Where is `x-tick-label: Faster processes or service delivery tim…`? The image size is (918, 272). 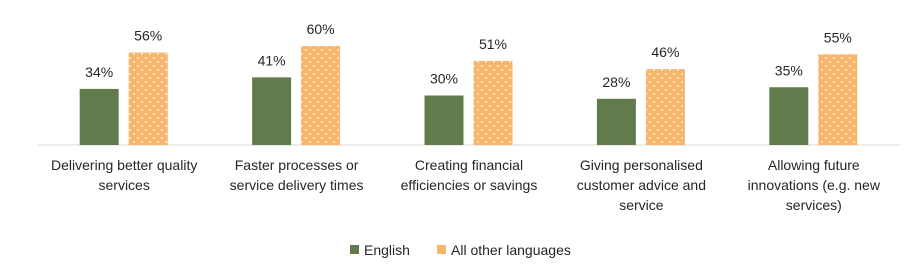 x-tick-label: Faster processes or service delivery tim… is located at coordinates (296, 175).